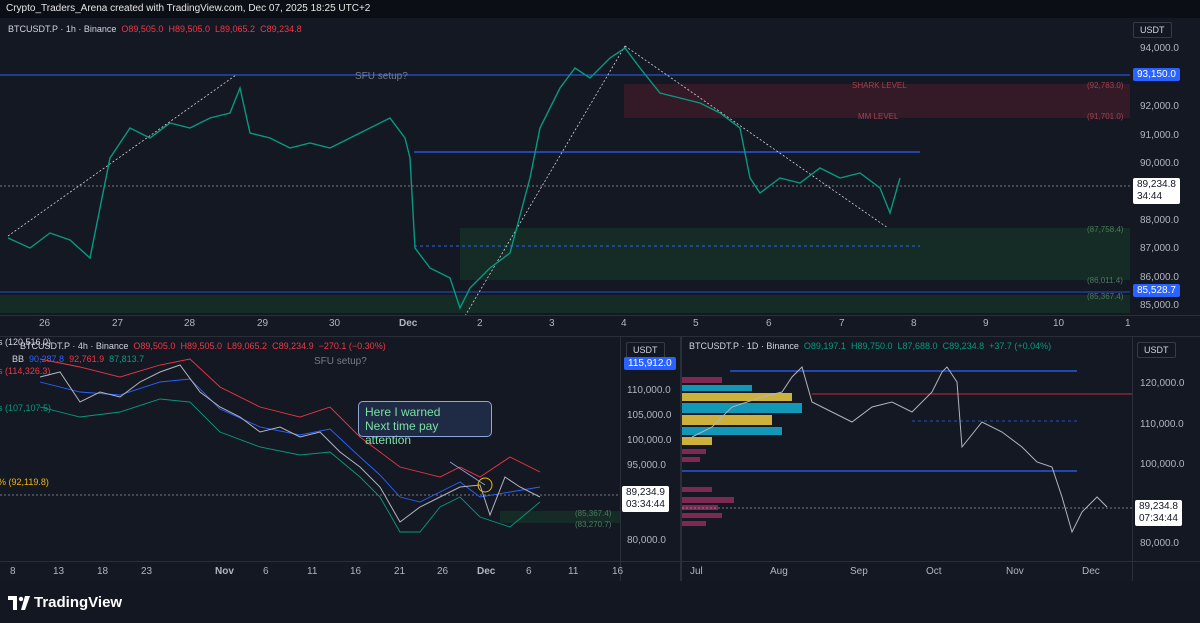 Image resolution: width=1200 pixels, height=623 pixels. Describe the element at coordinates (1159, 277) in the screenshot. I see `top-price-tick: 86,000.0` at that location.